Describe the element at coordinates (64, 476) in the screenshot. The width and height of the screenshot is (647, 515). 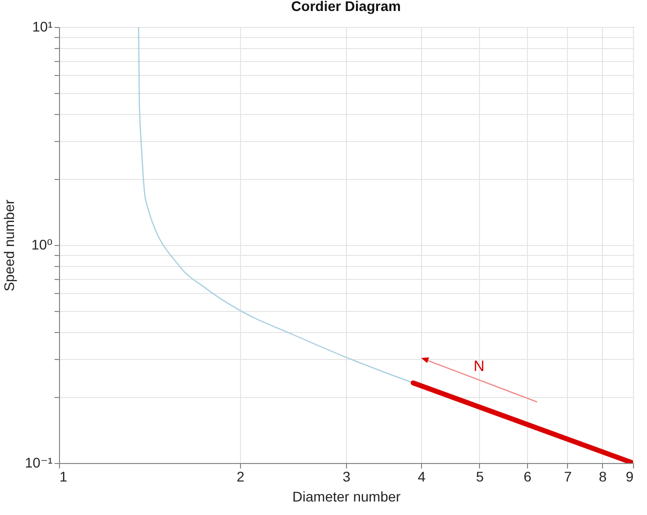
I see `x-tick-label: 1` at that location.